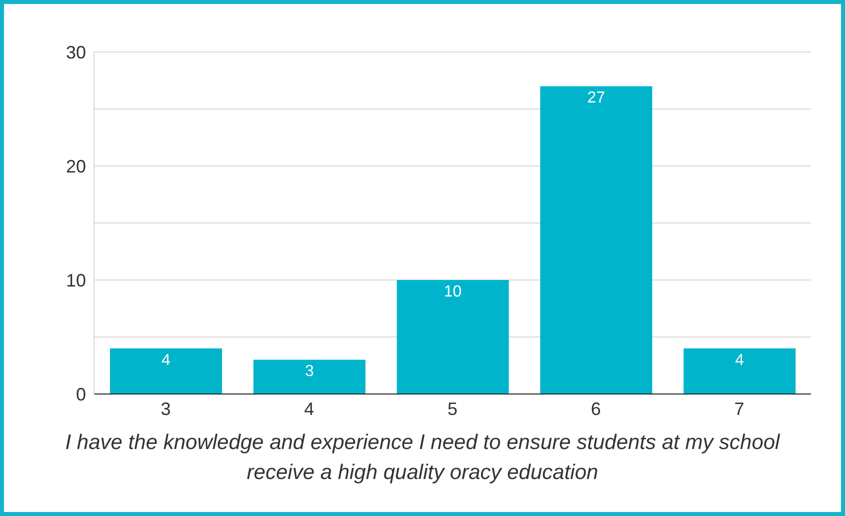  What do you see at coordinates (309, 371) in the screenshot?
I see `data-label: 3` at bounding box center [309, 371].